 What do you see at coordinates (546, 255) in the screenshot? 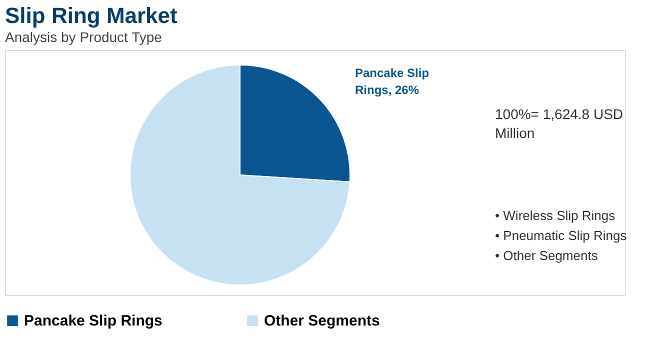
I see `text: • Other Segments` at bounding box center [546, 255].